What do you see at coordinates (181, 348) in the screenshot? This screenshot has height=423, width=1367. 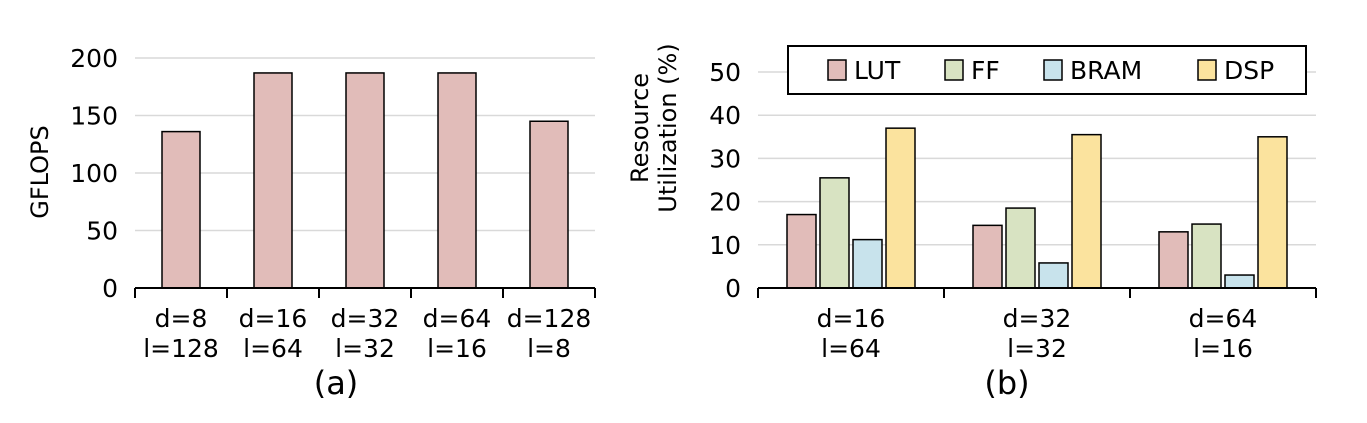 I see `x-tick-label: l=128` at bounding box center [181, 348].